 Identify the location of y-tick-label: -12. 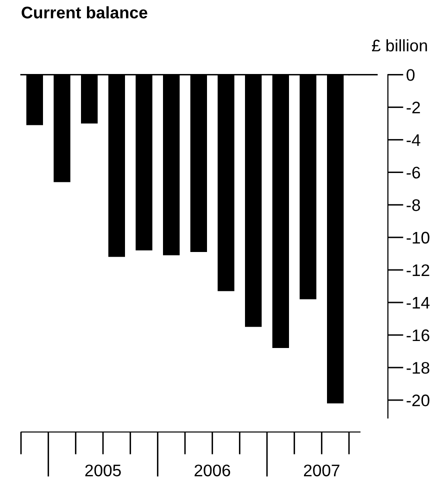
(418, 270).